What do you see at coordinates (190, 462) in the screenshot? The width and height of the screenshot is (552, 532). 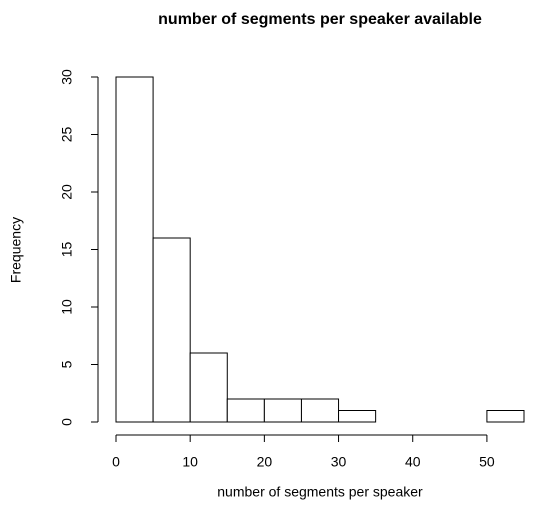 I see `x-tick-label: 10` at bounding box center [190, 462].